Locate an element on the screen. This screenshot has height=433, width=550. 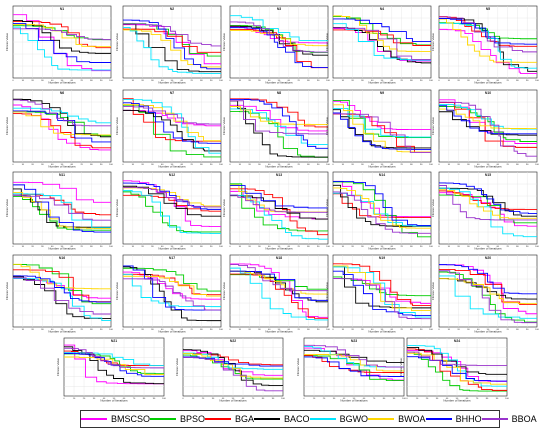
legend-label: BGWO is located at coordinates (354, 419).